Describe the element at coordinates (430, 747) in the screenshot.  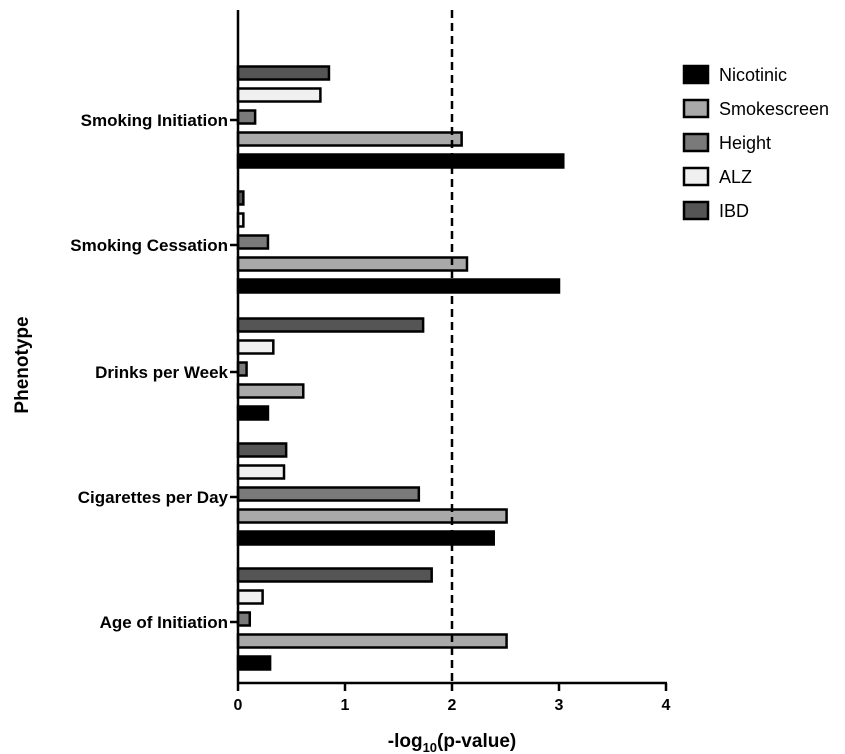
I see `x-axis-title-subscript: 10` at that location.